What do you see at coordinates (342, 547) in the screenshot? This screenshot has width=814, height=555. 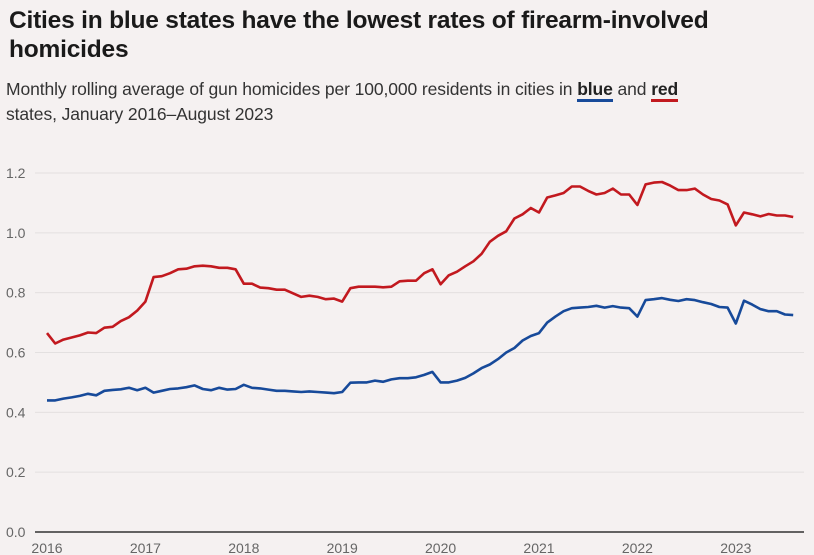 I see `x-tick-label: 2019` at bounding box center [342, 547].